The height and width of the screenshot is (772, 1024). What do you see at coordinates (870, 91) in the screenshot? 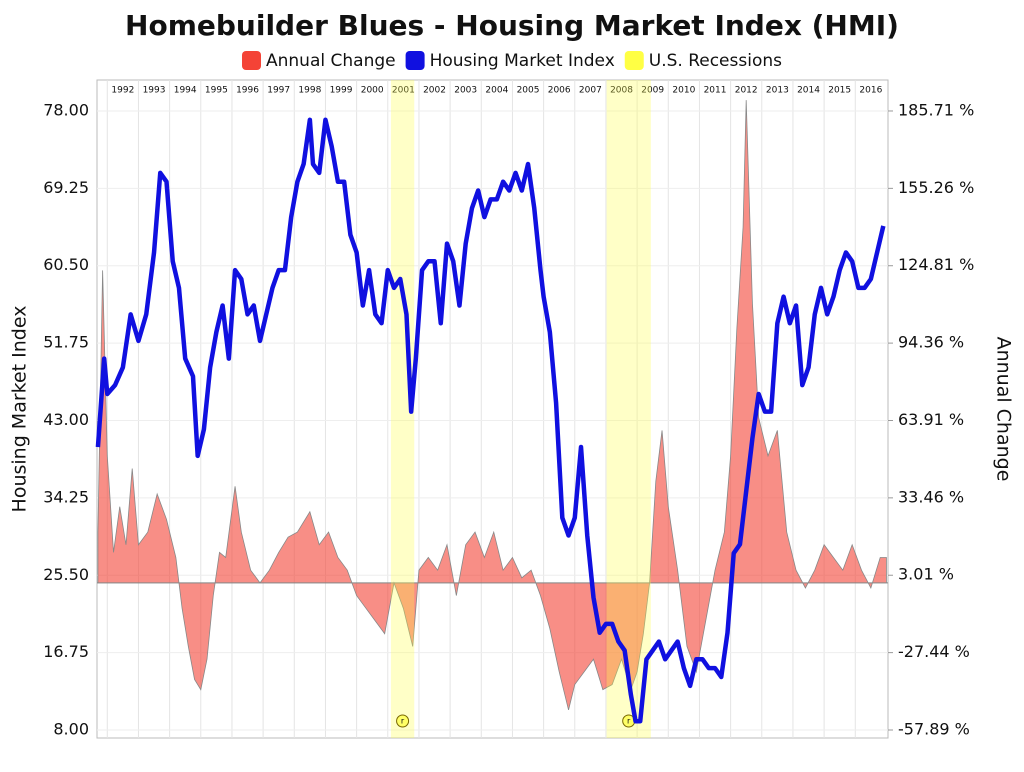
I see `x-tick-label: 2016` at bounding box center [870, 91].